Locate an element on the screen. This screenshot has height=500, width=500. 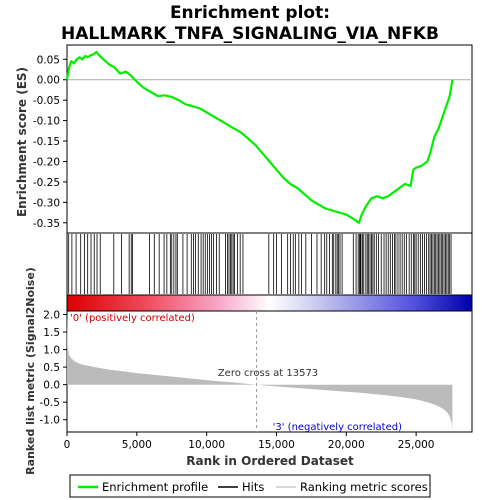
es-ytick-label: -0.10 is located at coordinates (46, 122).